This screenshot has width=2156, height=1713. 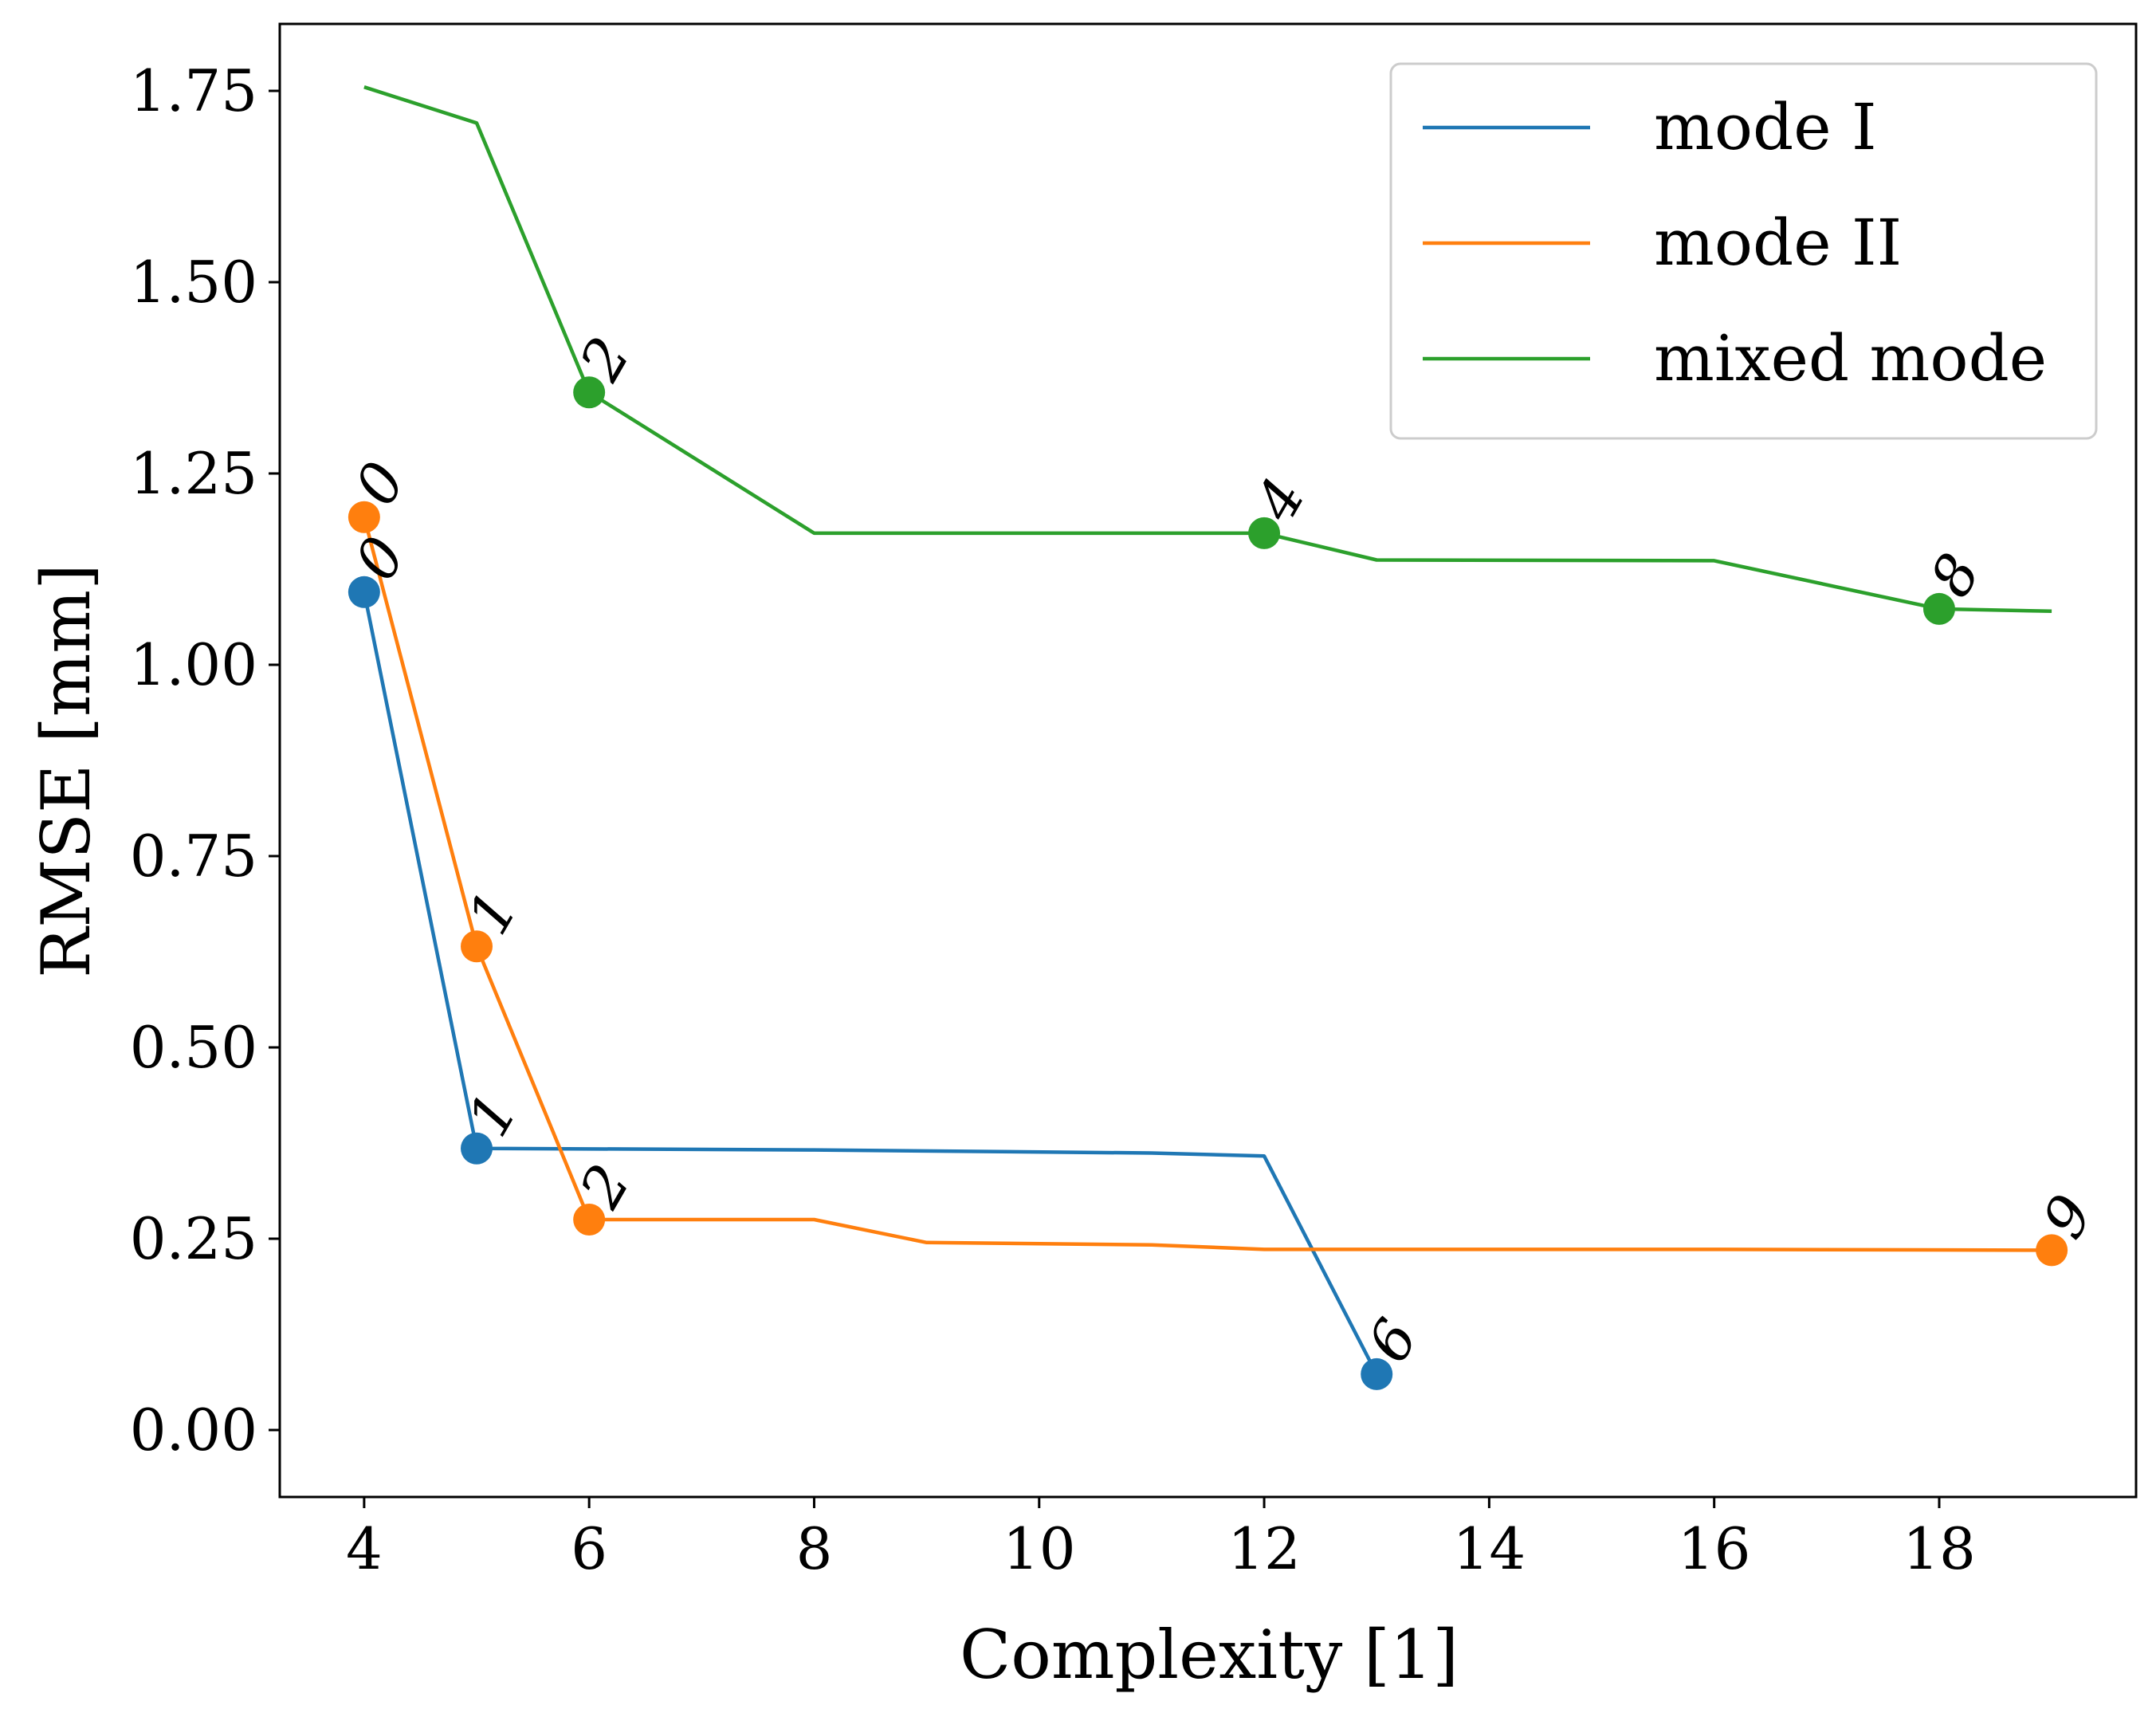 What do you see at coordinates (1939, 1549) in the screenshot?
I see `x-tick-label: 18` at bounding box center [1939, 1549].